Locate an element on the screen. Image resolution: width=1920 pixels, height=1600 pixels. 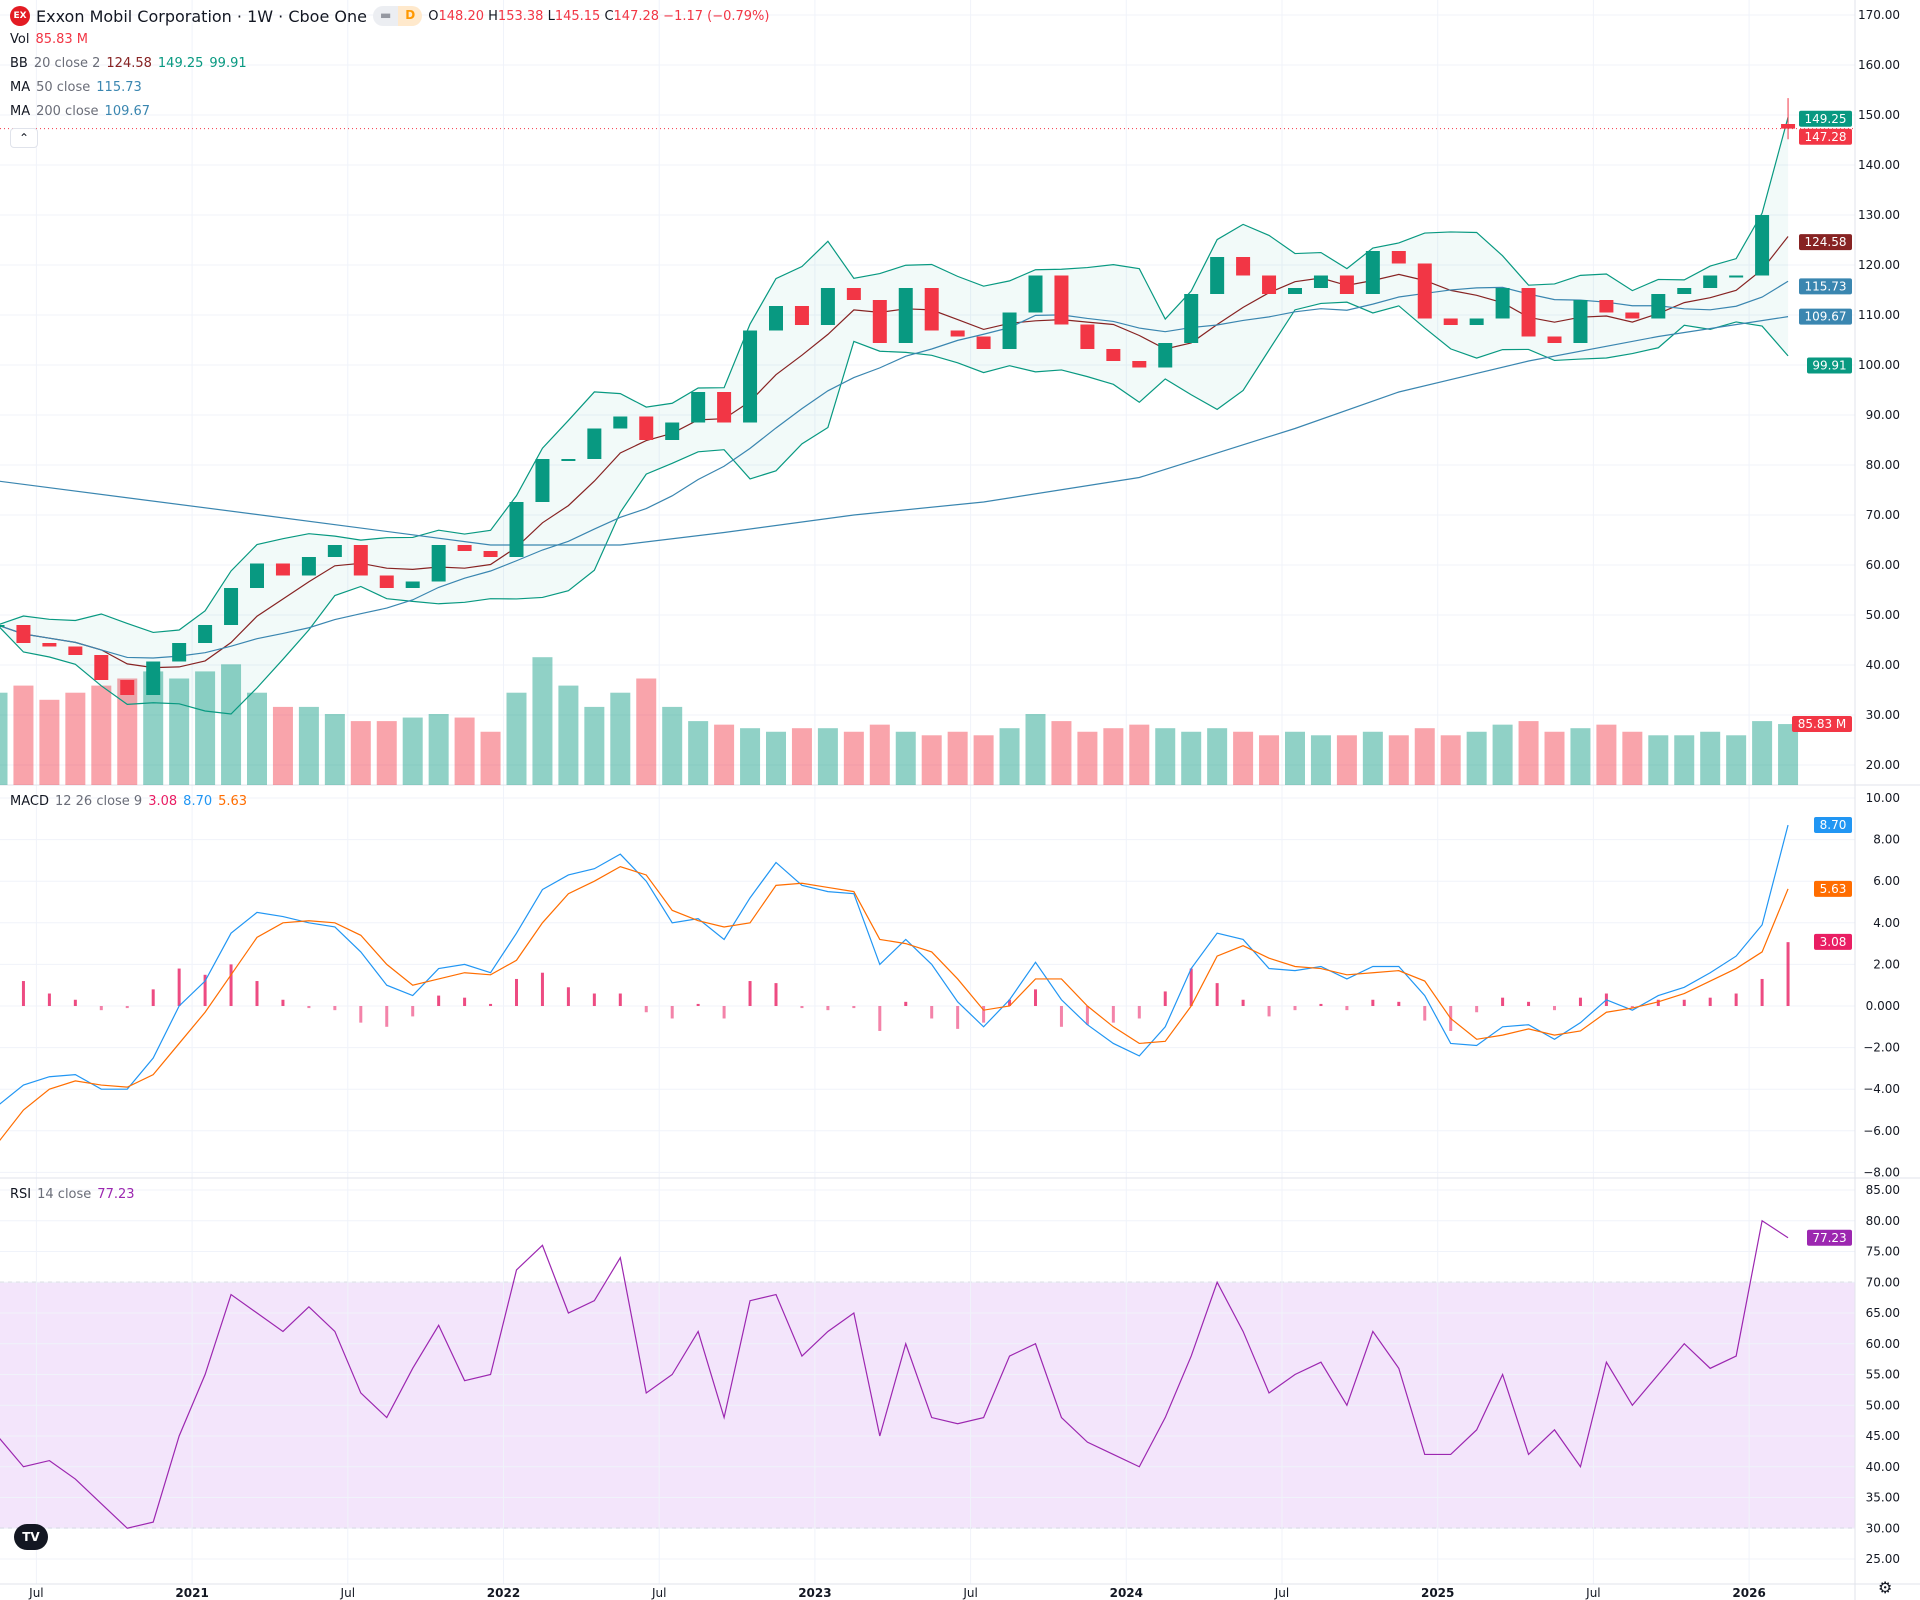
rsi-legend: RSI 14 close 77.23 is located at coordinates (72, 1194).